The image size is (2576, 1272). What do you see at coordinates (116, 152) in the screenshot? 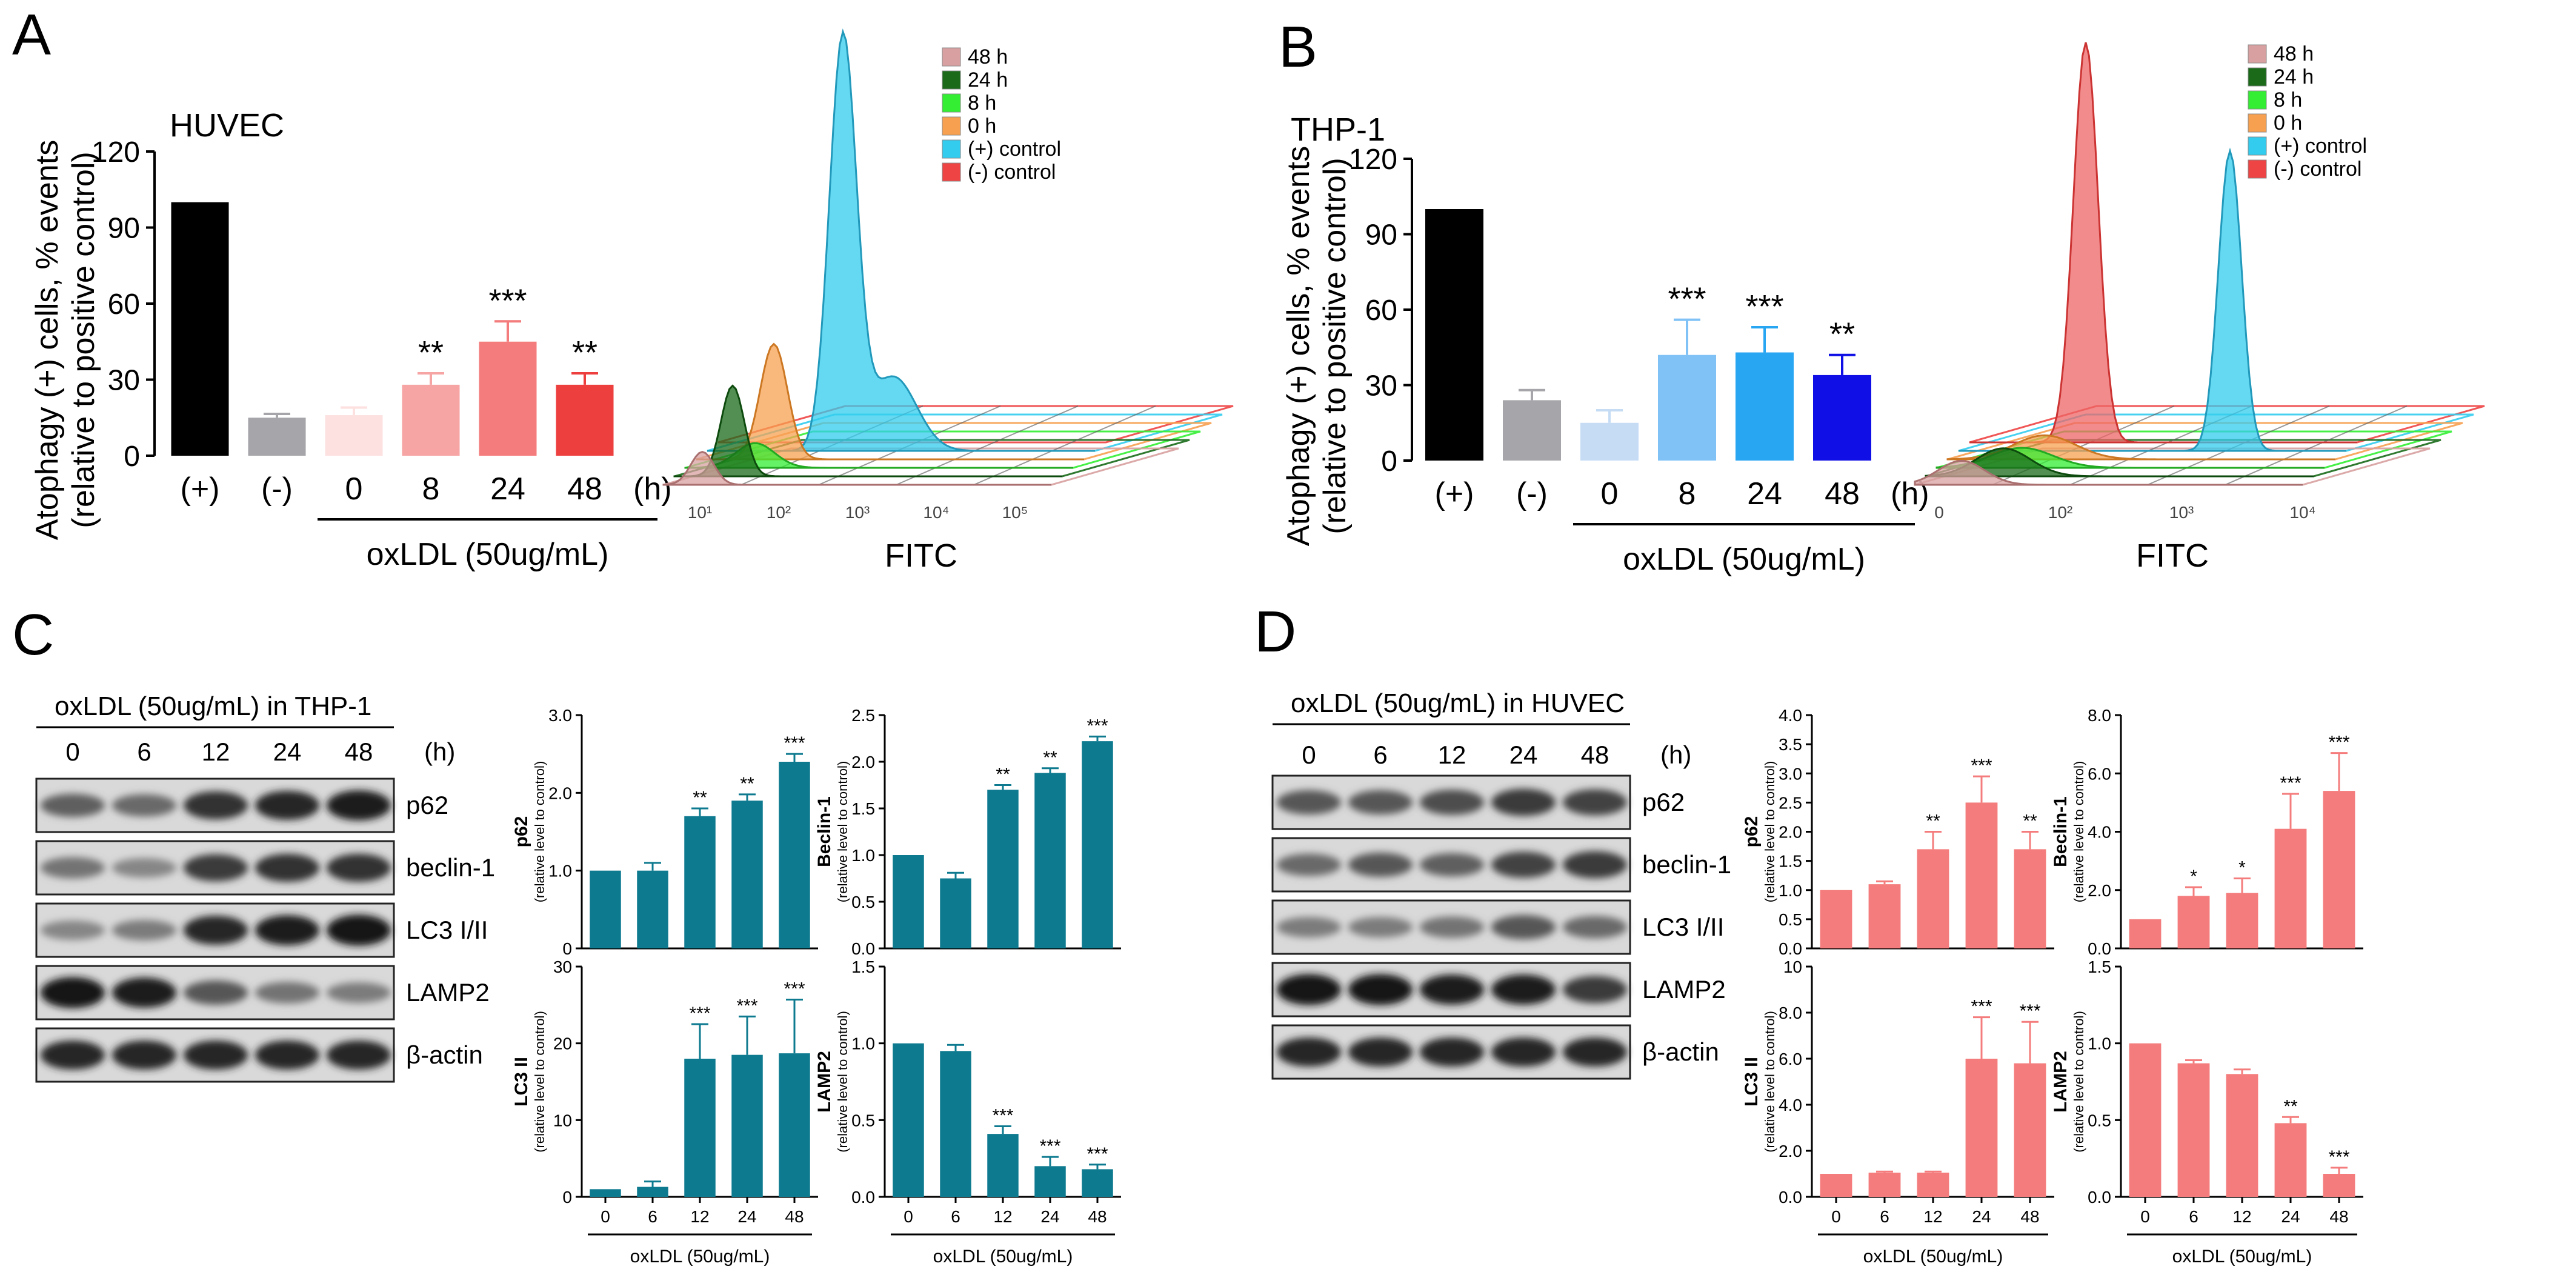
I see `y-tick-label: 120` at bounding box center [116, 152].